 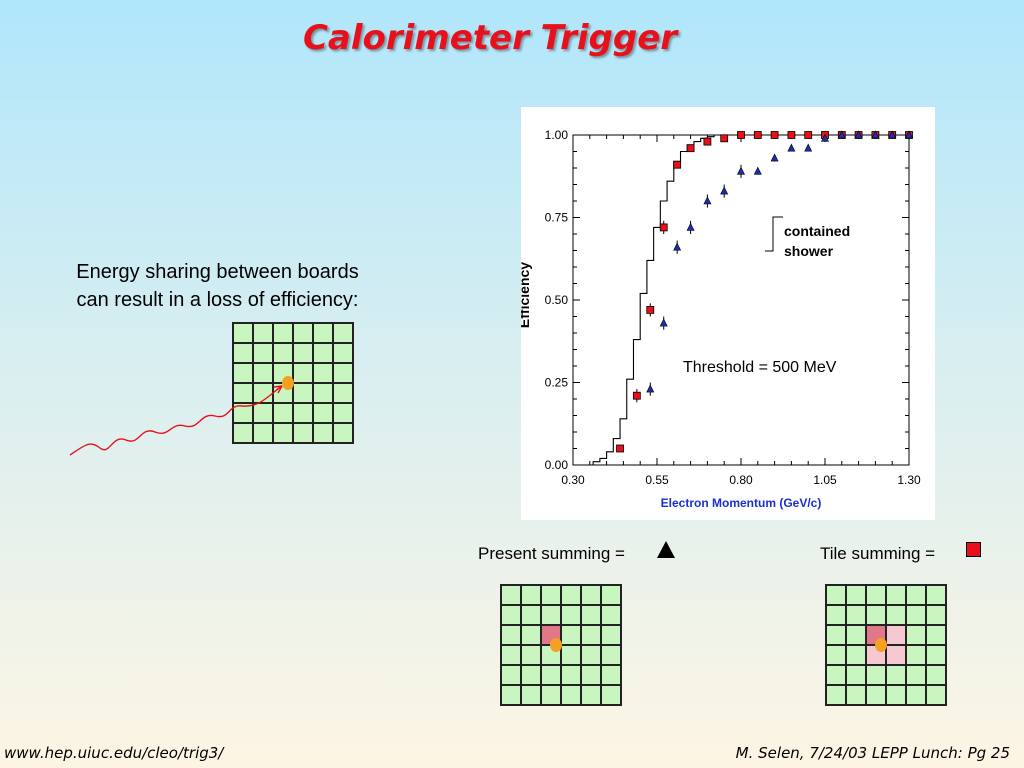 I want to click on x-tick-label: 0.55, so click(x=657, y=480).